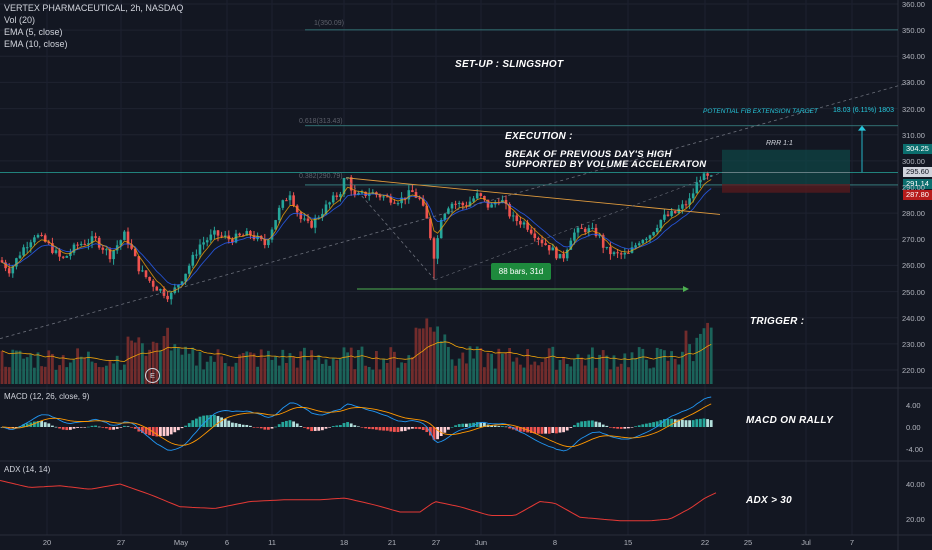 This screenshot has width=932, height=550. I want to click on adx-annotation: ADX > 30, so click(769, 500).